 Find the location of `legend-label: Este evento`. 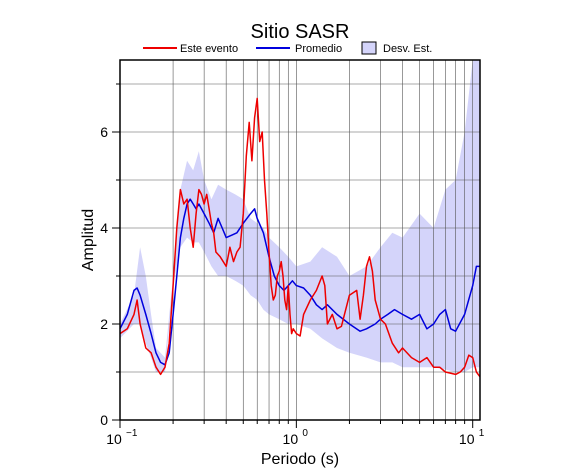

legend-label: Este evento is located at coordinates (209, 49).